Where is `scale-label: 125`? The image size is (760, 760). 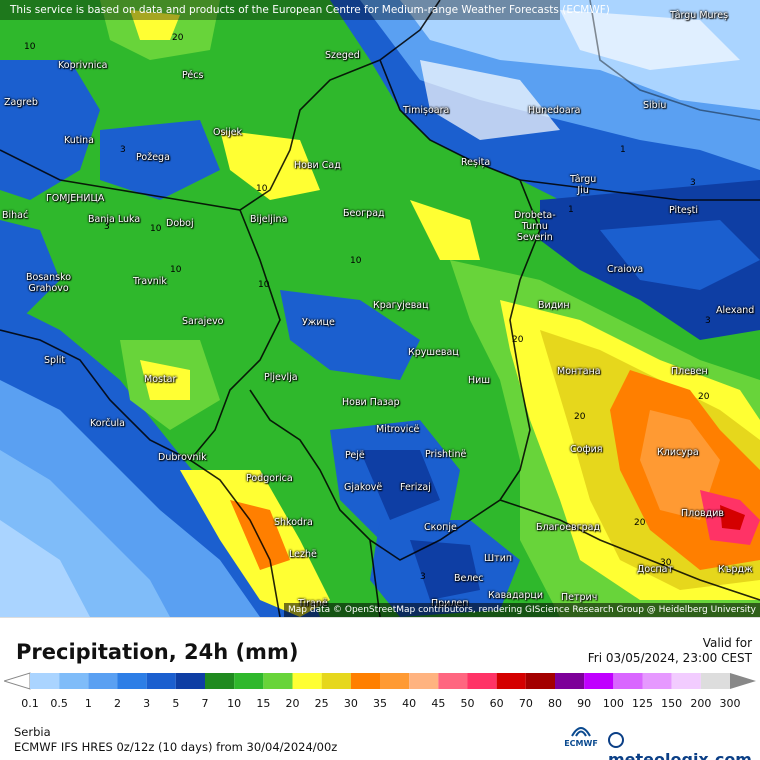 scale-label: 125 is located at coordinates (642, 703).